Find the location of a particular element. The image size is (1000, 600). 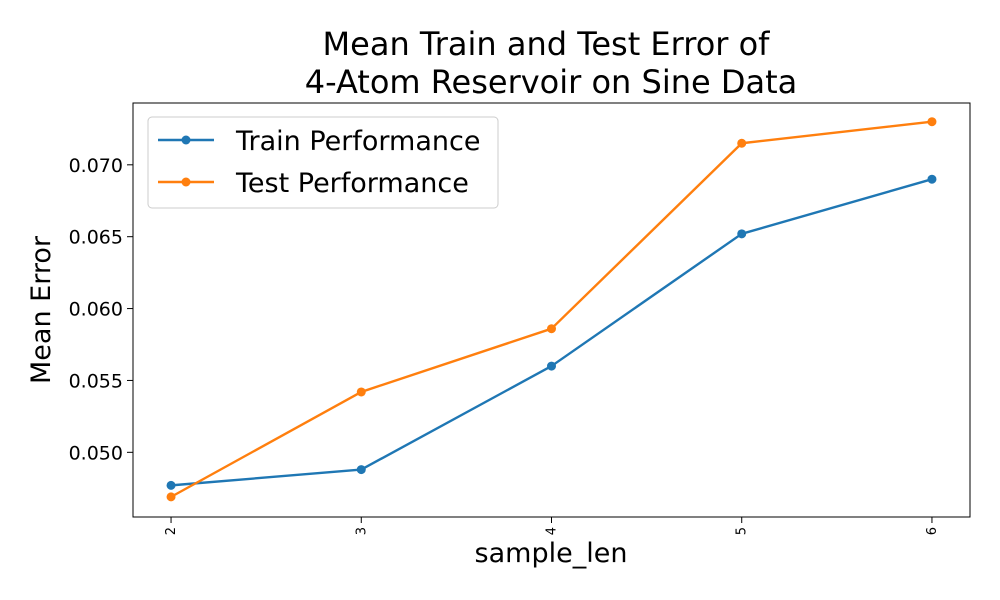

legend: Train Performance Test Performance is located at coordinates (323, 162).